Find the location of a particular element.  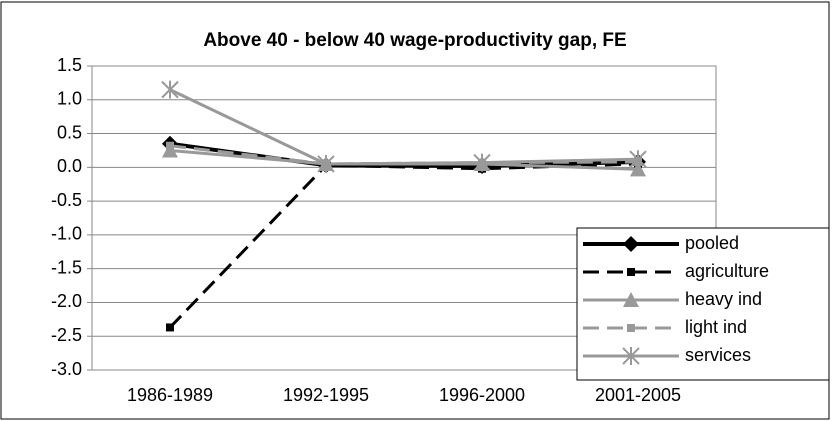

legend-label: pooled is located at coordinates (712, 243).